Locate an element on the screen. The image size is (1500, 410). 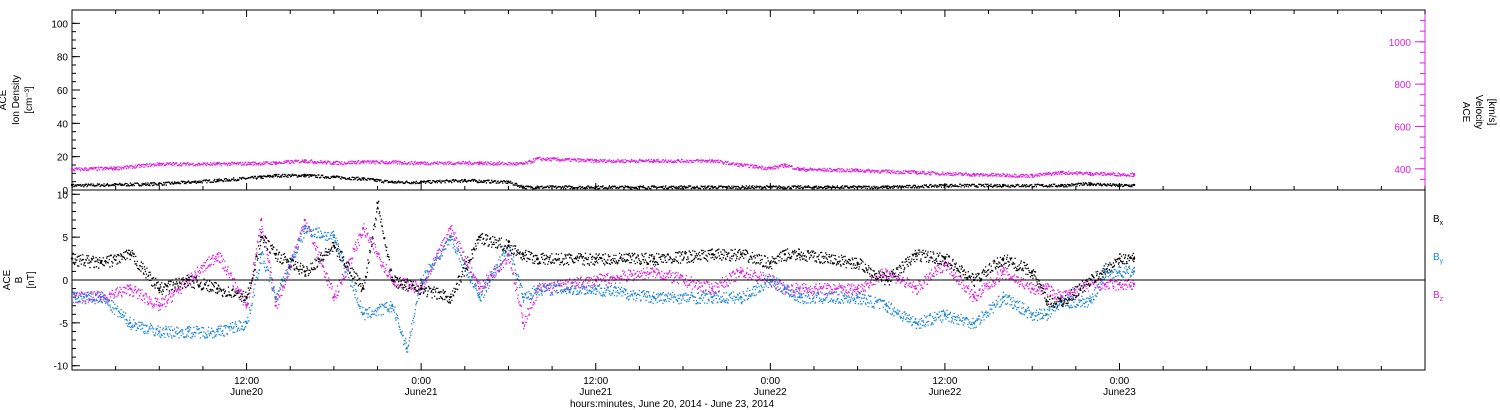
legend-item-bz: Bz is located at coordinates (1438, 296).